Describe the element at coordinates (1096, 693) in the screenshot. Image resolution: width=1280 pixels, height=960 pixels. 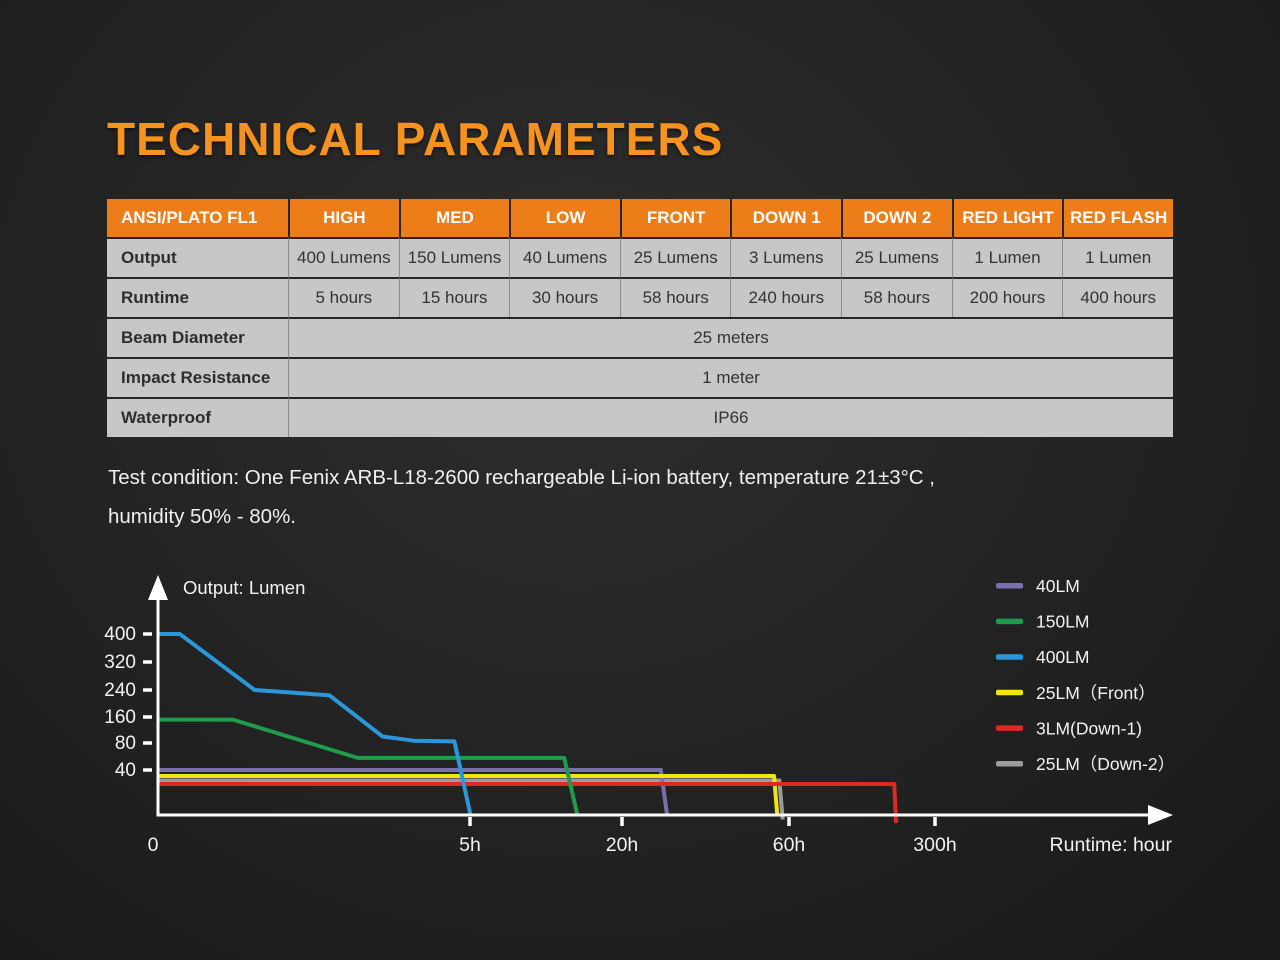
I see `legend-label: 25LM（Front）` at that location.